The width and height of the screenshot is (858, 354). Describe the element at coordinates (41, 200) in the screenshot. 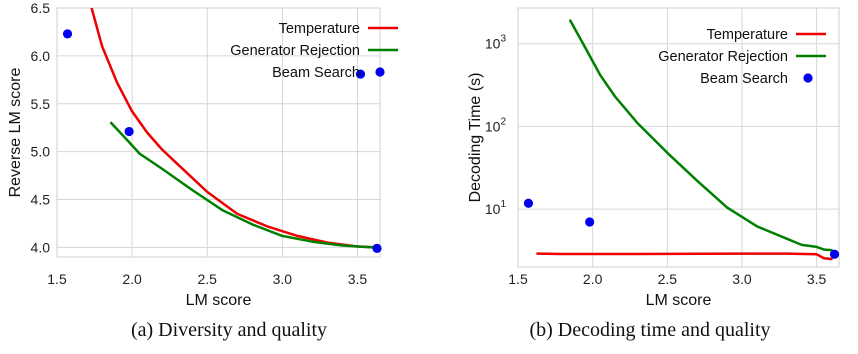

I see `y-tick-label: 4.5` at that location.